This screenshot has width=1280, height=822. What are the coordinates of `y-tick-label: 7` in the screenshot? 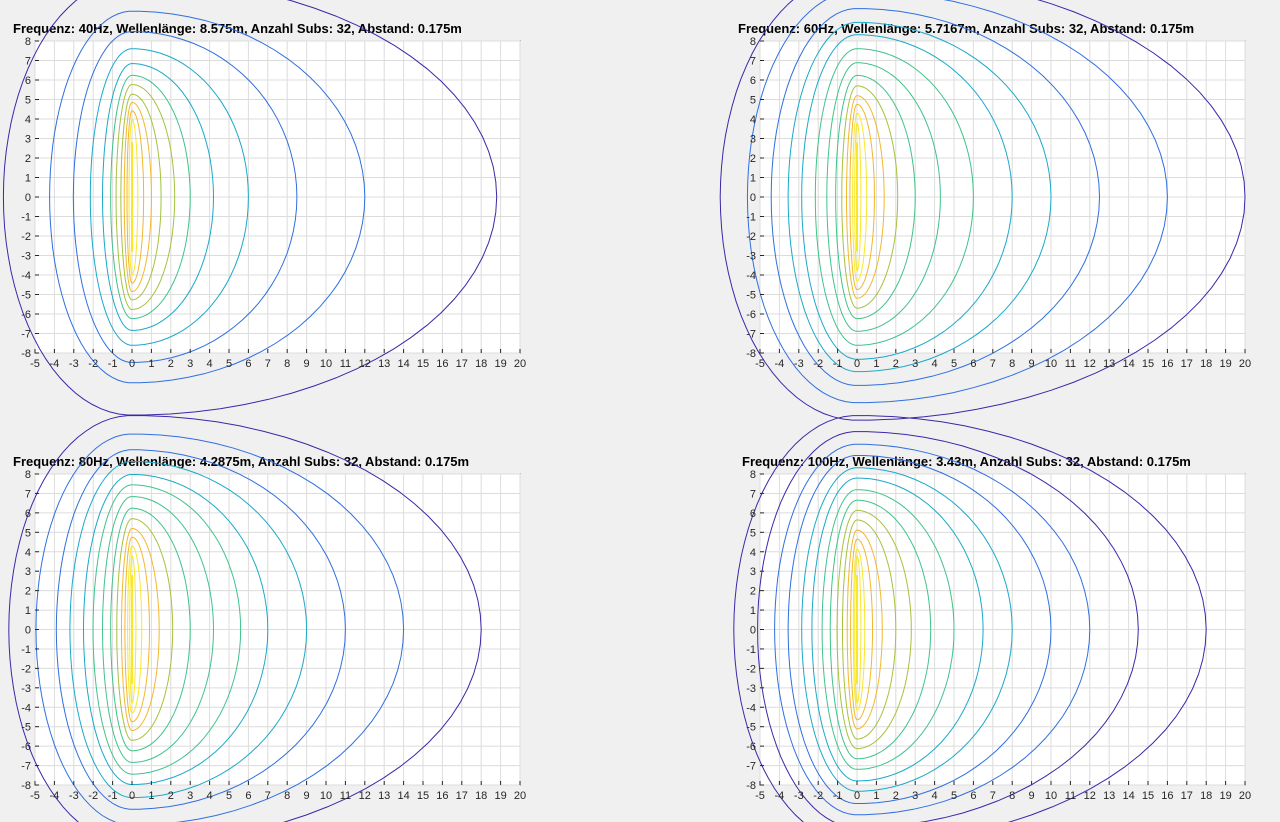 It's located at (753, 494).